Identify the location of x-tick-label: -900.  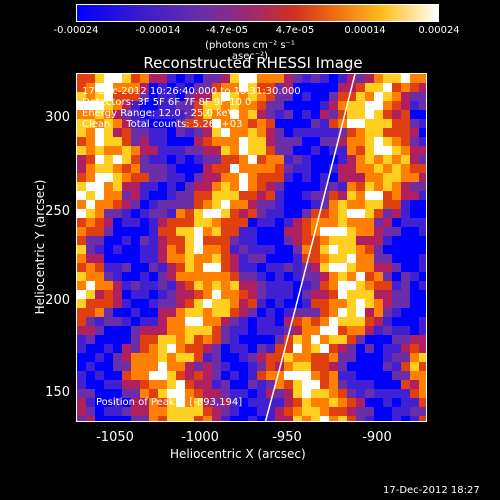
(377, 437).